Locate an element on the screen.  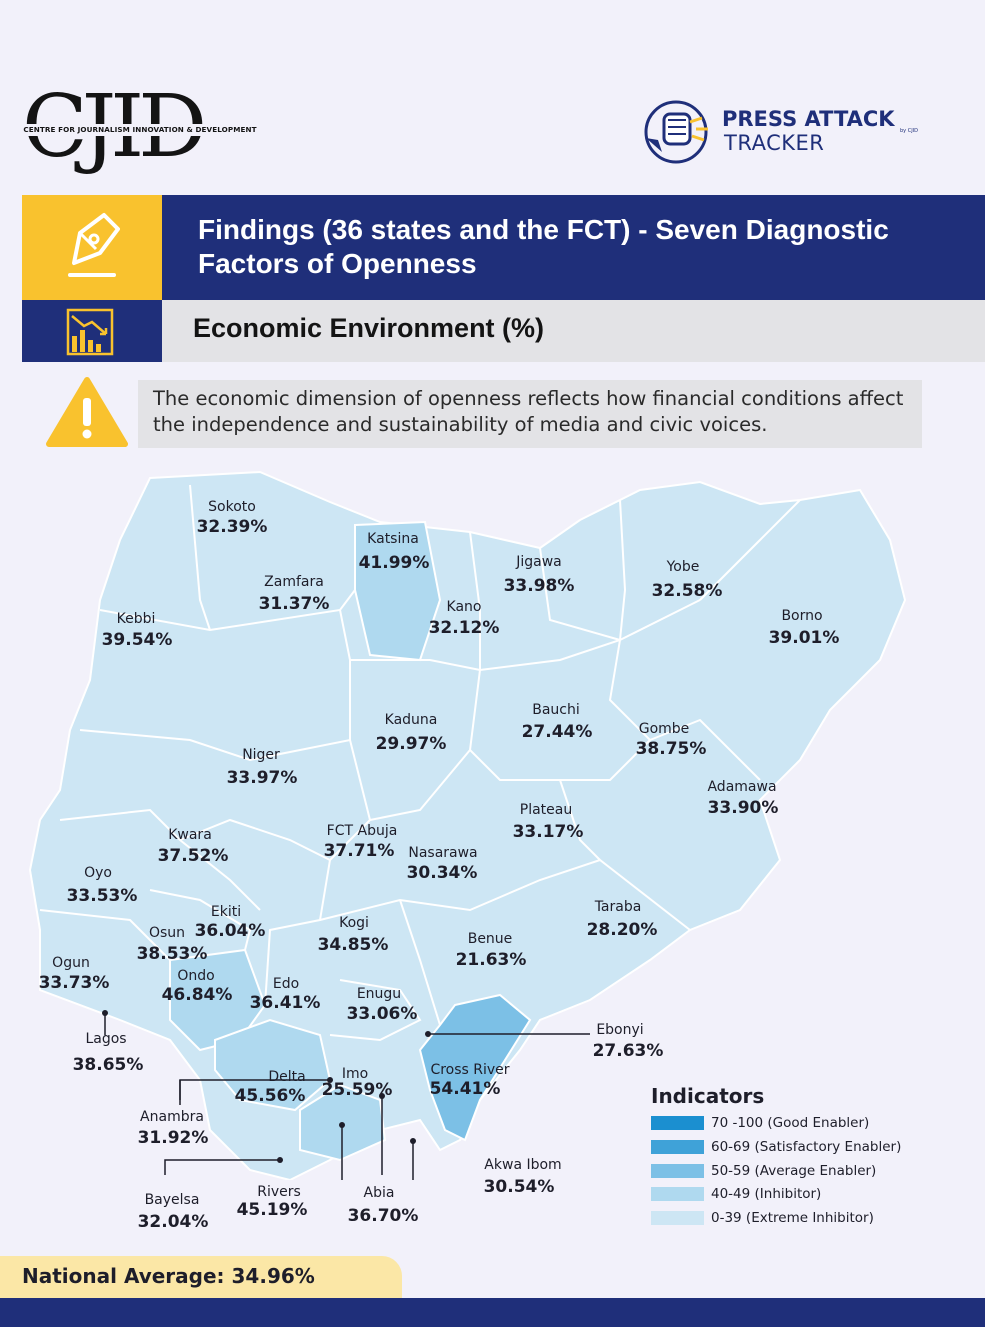
state-name: Sokoto is located at coordinates (232, 507).